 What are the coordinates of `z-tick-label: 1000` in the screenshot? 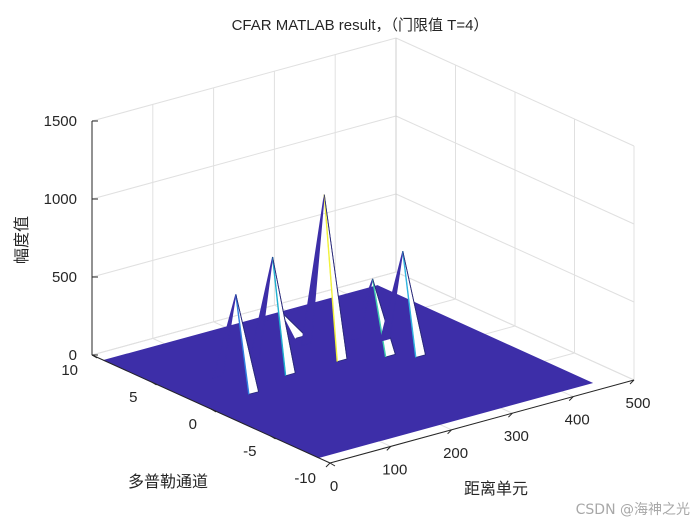 It's located at (60, 199).